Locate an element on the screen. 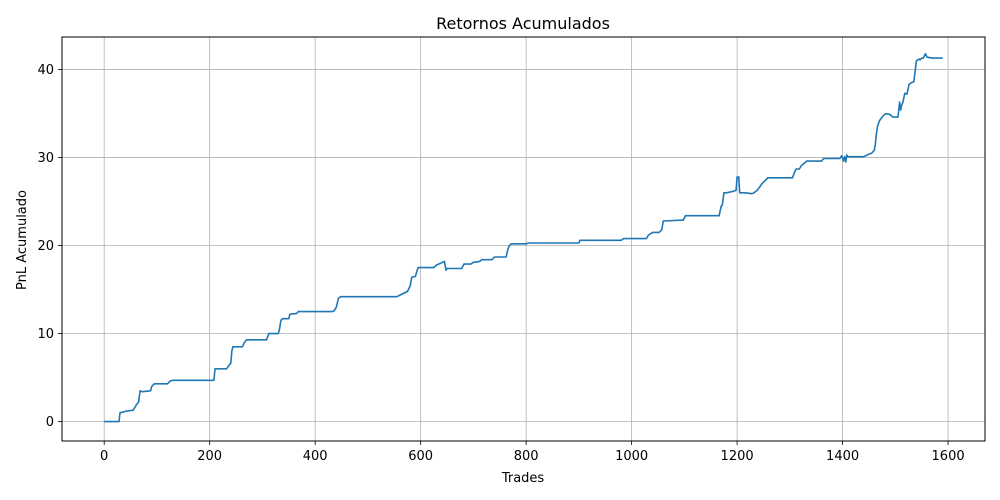 Image resolution: width=1000 pixels, height=500 pixels. x-tick-label: 1400 is located at coordinates (842, 456).